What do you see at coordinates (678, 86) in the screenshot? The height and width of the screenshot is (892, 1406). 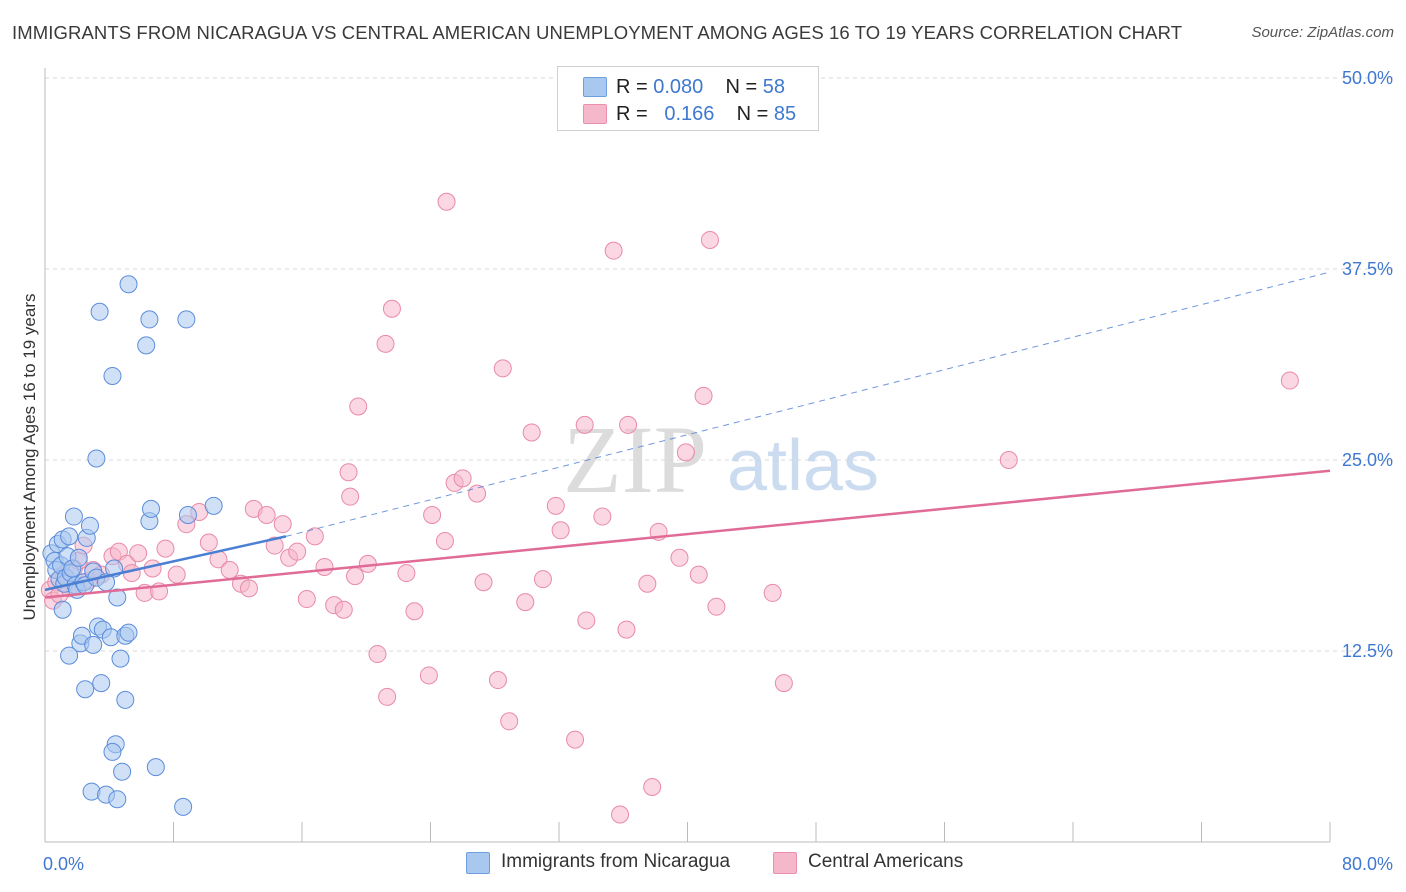 I see `r-value: 0.080` at bounding box center [678, 86].